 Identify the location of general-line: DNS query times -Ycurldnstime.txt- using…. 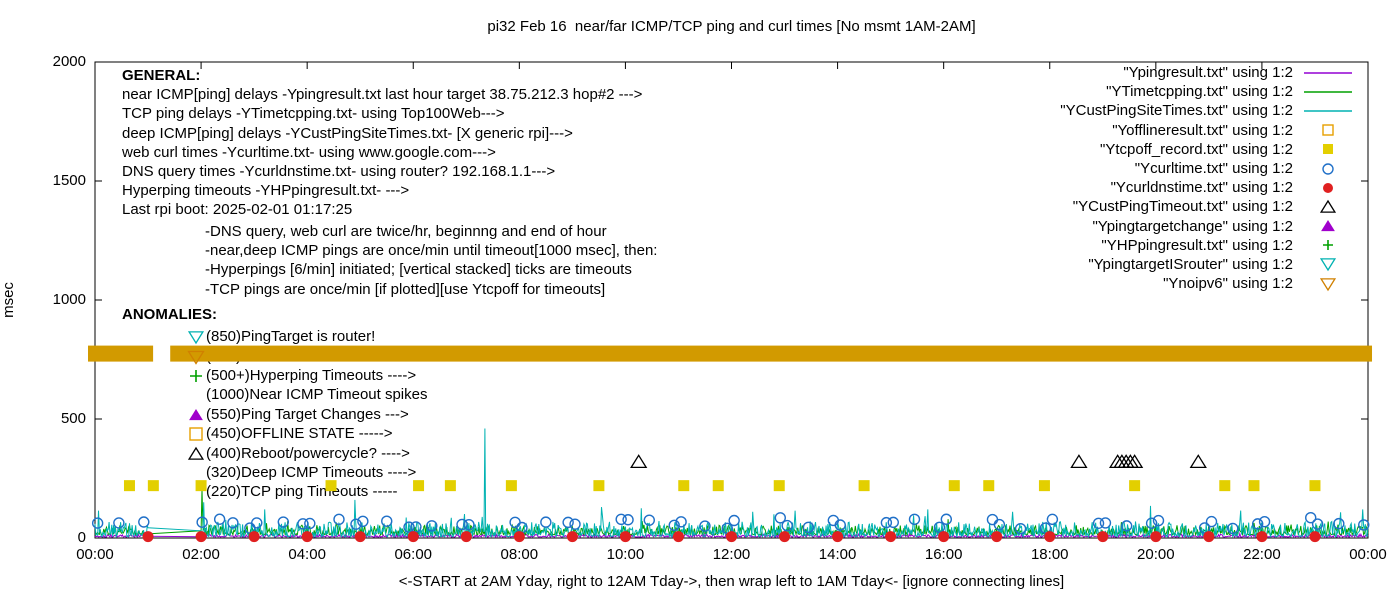
(339, 172).